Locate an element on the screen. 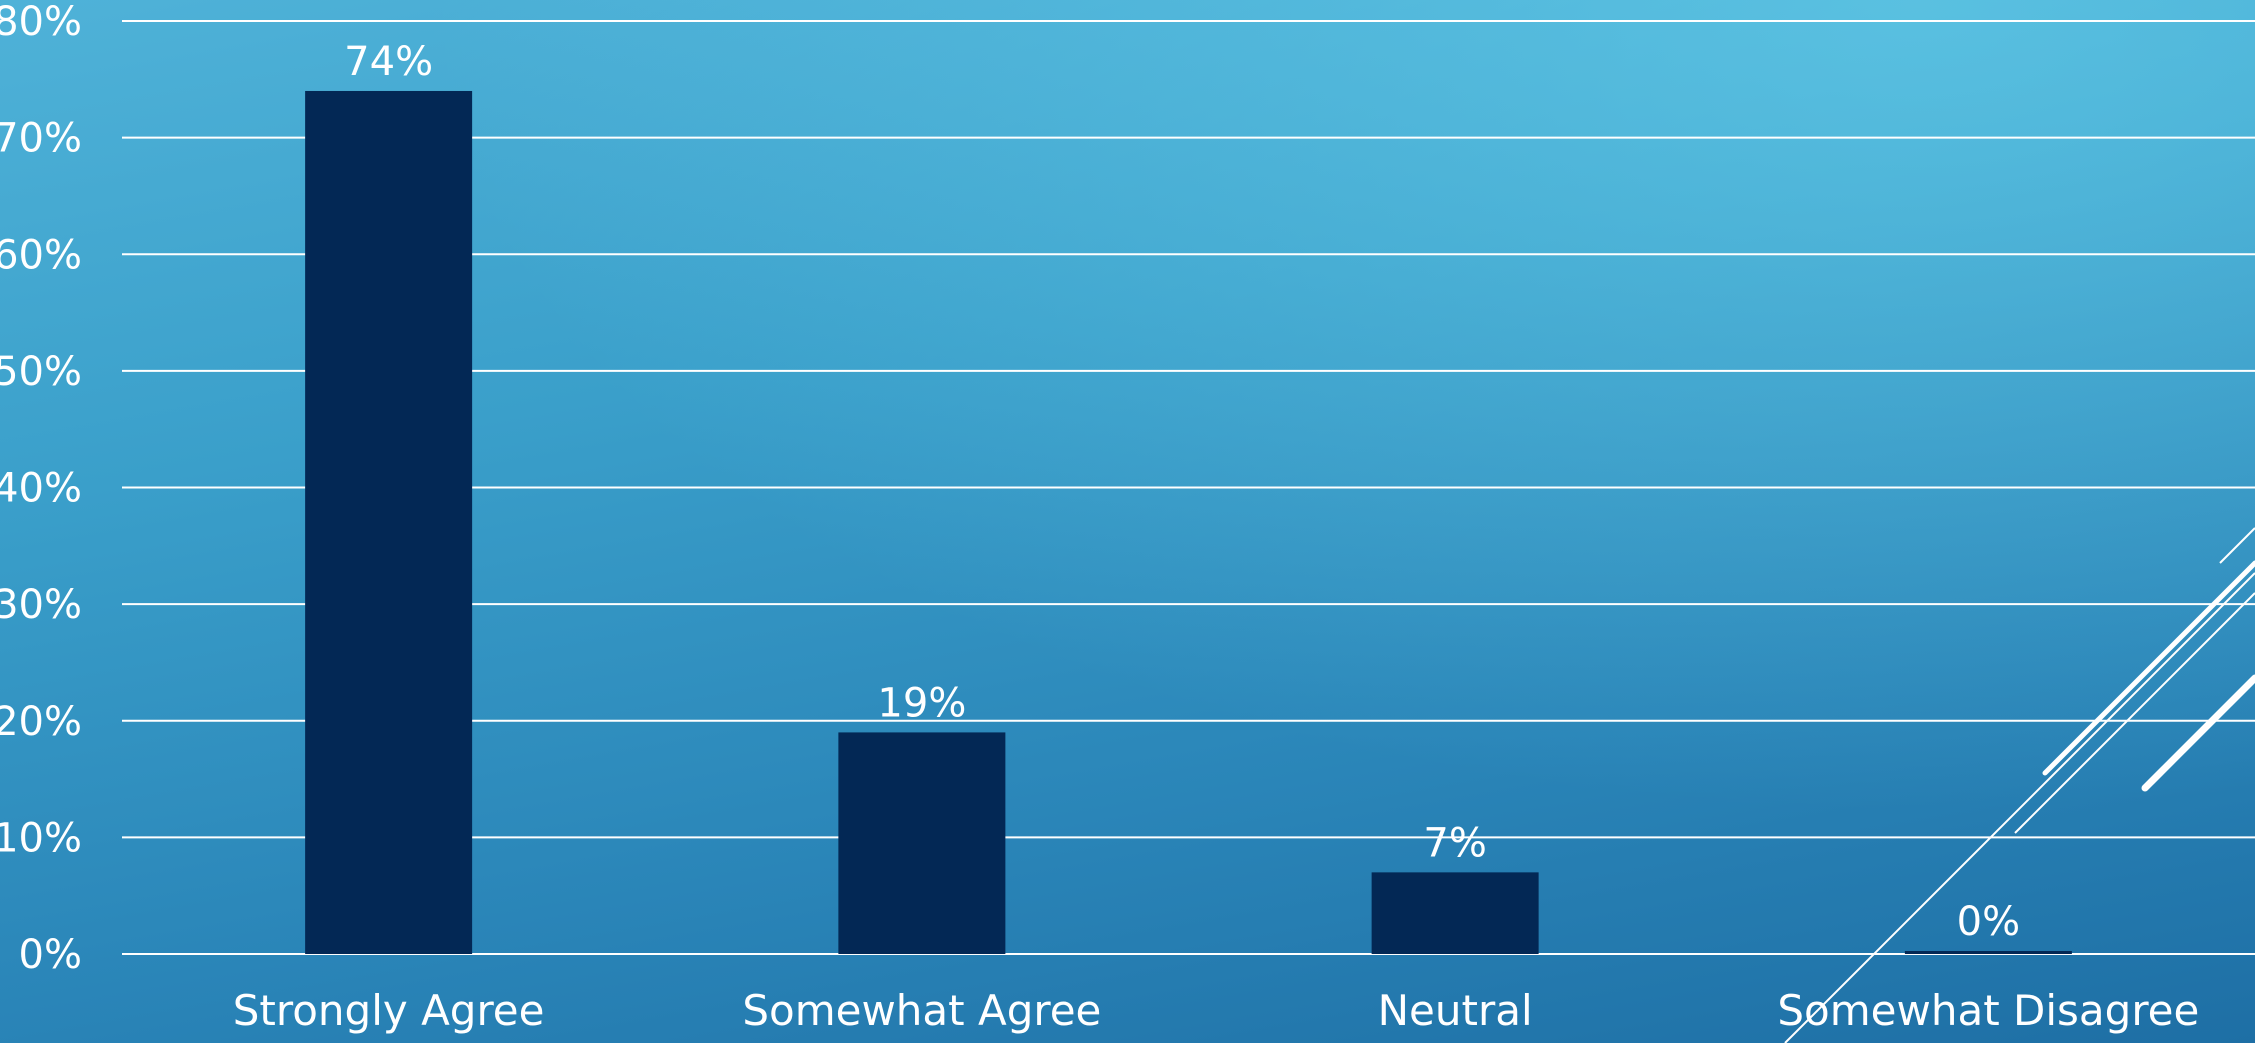 The image size is (2255, 1043). y-tick-label: 50% is located at coordinates (41, 372).